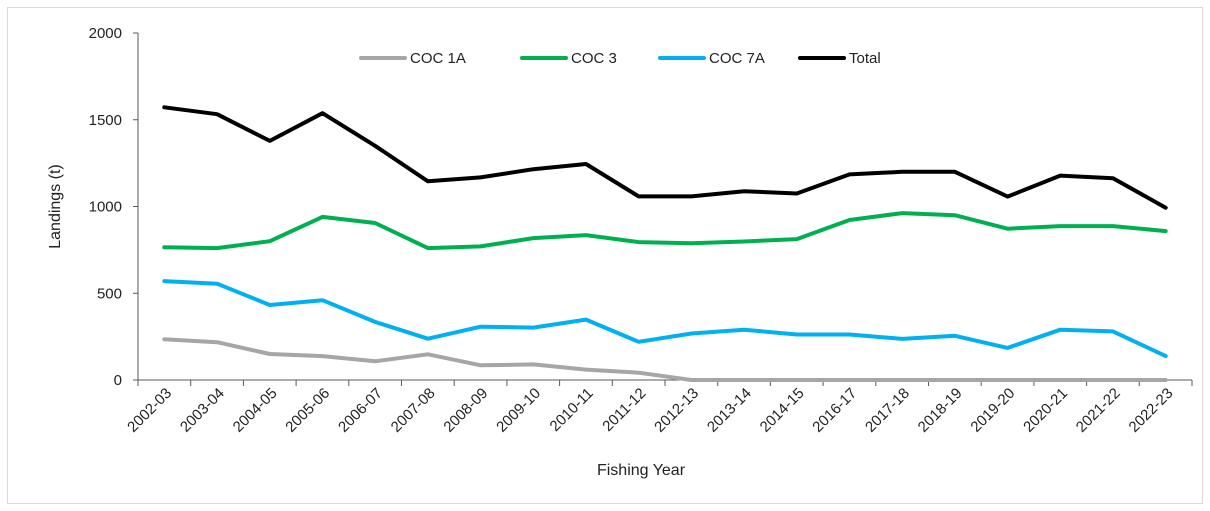 Image resolution: width=1210 pixels, height=511 pixels. Describe the element at coordinates (1151, 410) in the screenshot. I see `x-tick-label: 2022-23` at that location.